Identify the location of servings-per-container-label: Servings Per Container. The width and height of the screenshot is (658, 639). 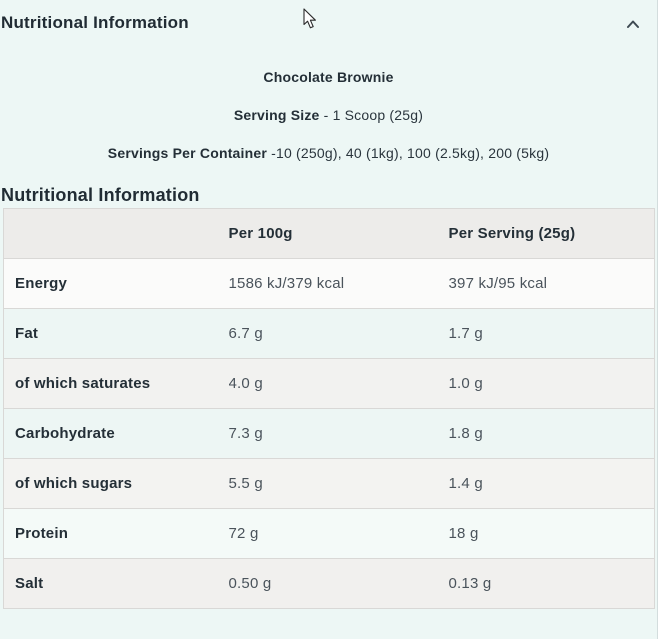
(187, 153).